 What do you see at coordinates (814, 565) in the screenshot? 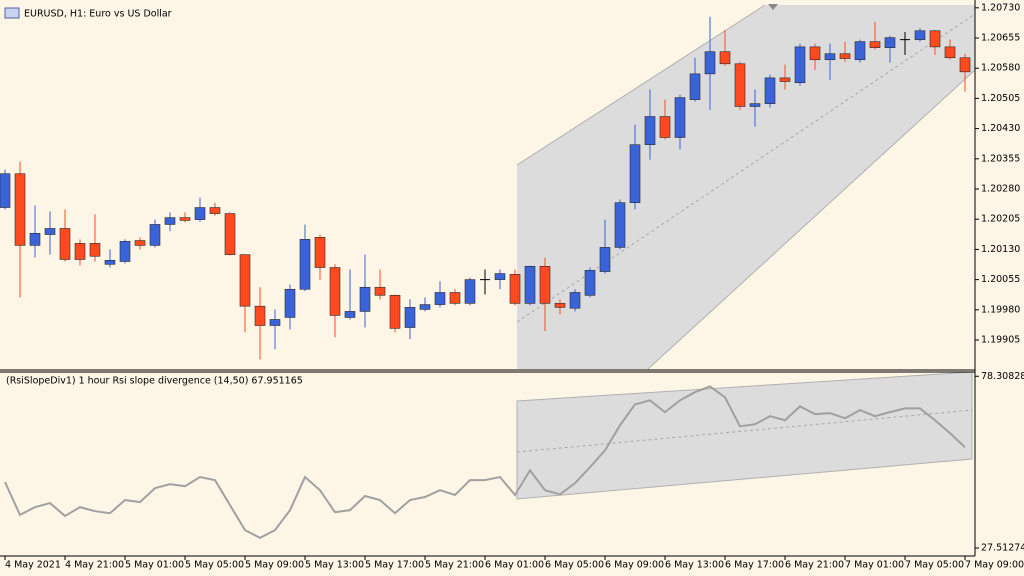
I see `x-tick-label: 6 May 21:00` at bounding box center [814, 565].